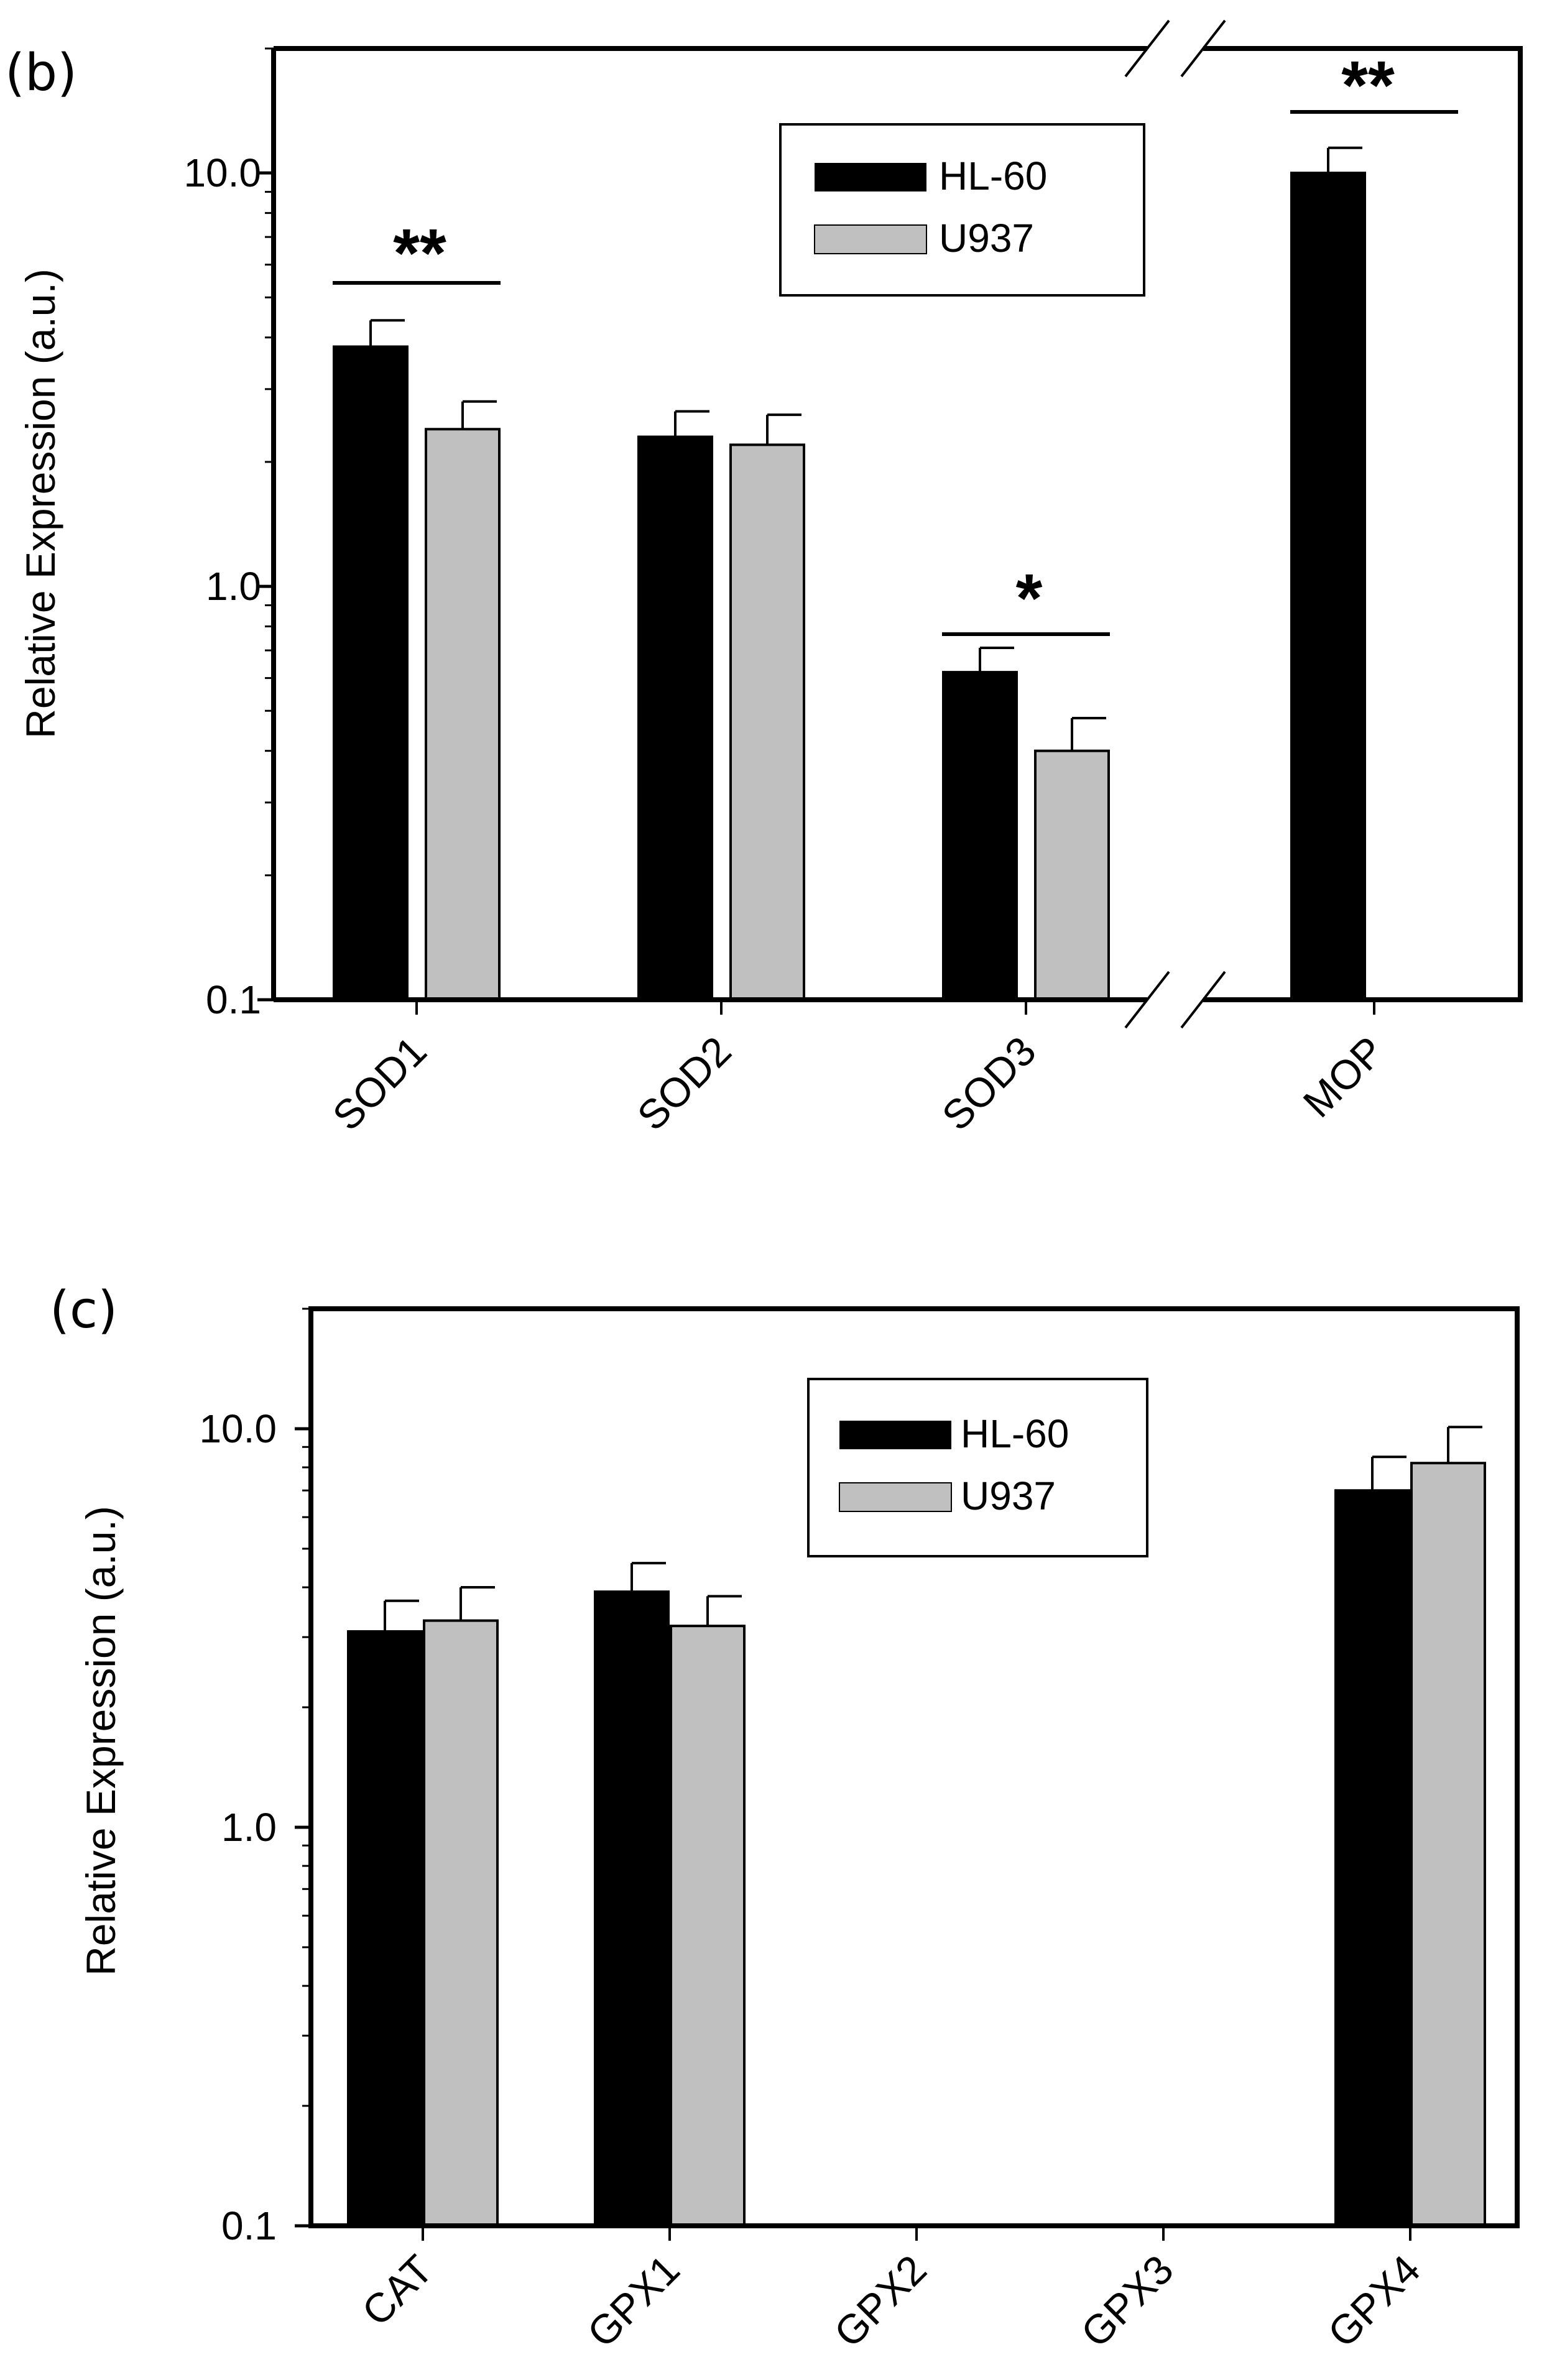 The height and width of the screenshot is (2380, 1552). What do you see at coordinates (41, 73) in the screenshot?
I see `panel-label: (b)` at bounding box center [41, 73].